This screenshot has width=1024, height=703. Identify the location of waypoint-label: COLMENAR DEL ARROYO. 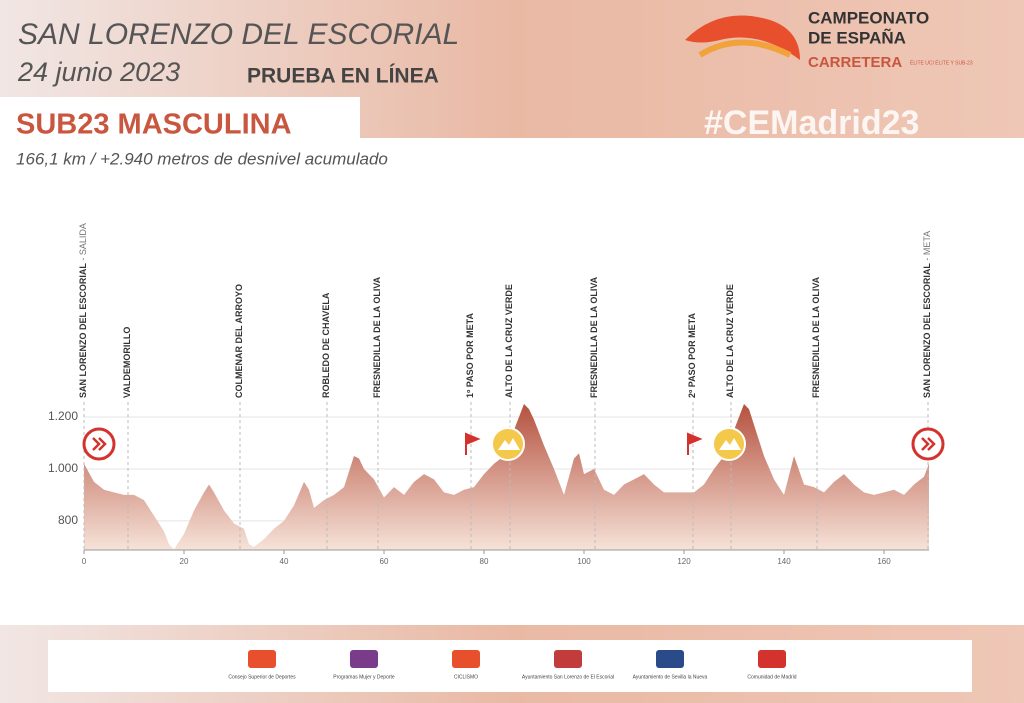
(239, 341).